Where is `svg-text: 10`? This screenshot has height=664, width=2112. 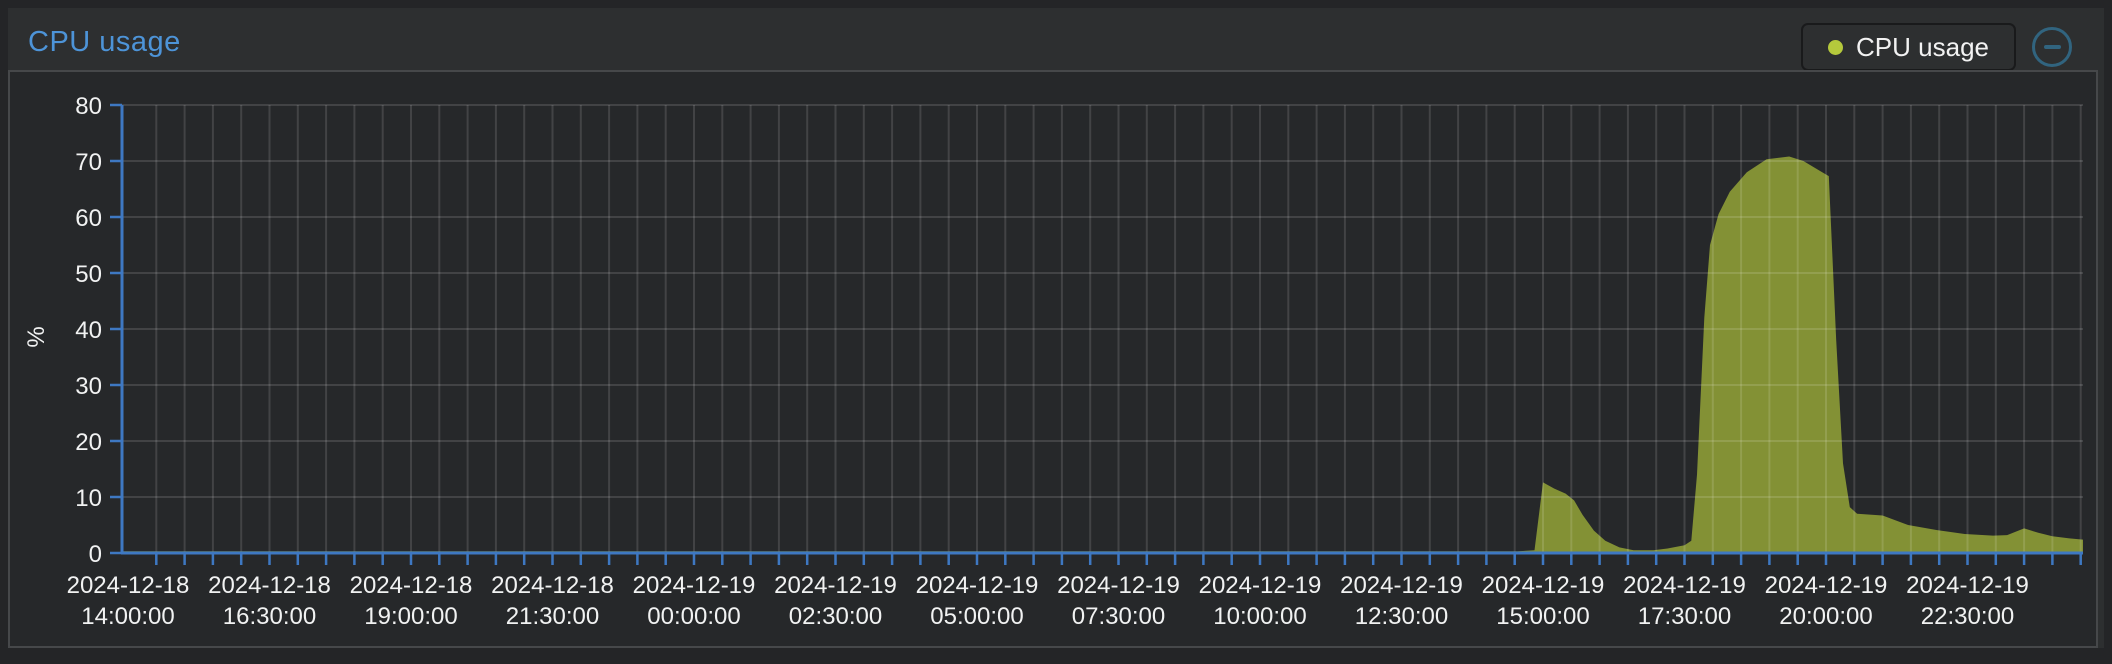 svg-text: 10 is located at coordinates (88, 498).